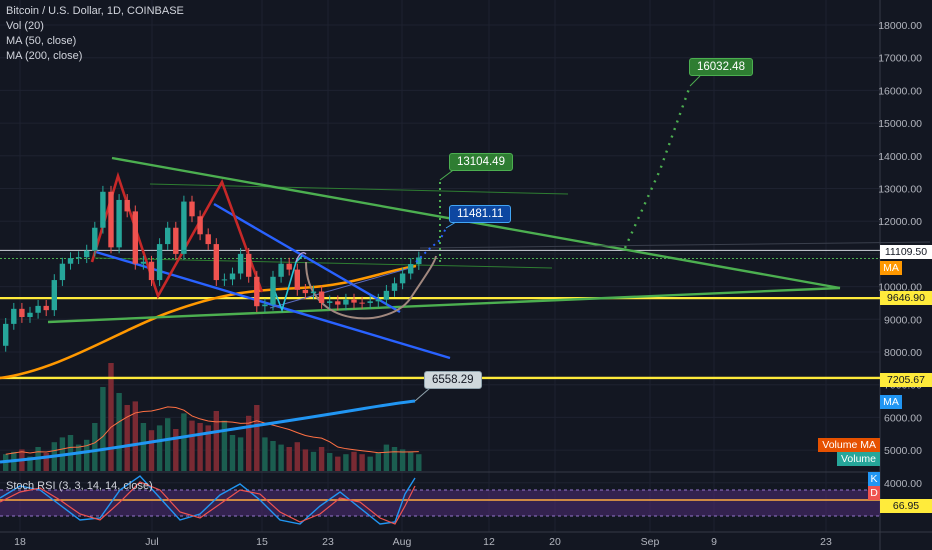 Image resolution: width=932 pixels, height=550 pixels. What do you see at coordinates (826, 542) in the screenshot?
I see `time-tick-label: 23` at bounding box center [826, 542].